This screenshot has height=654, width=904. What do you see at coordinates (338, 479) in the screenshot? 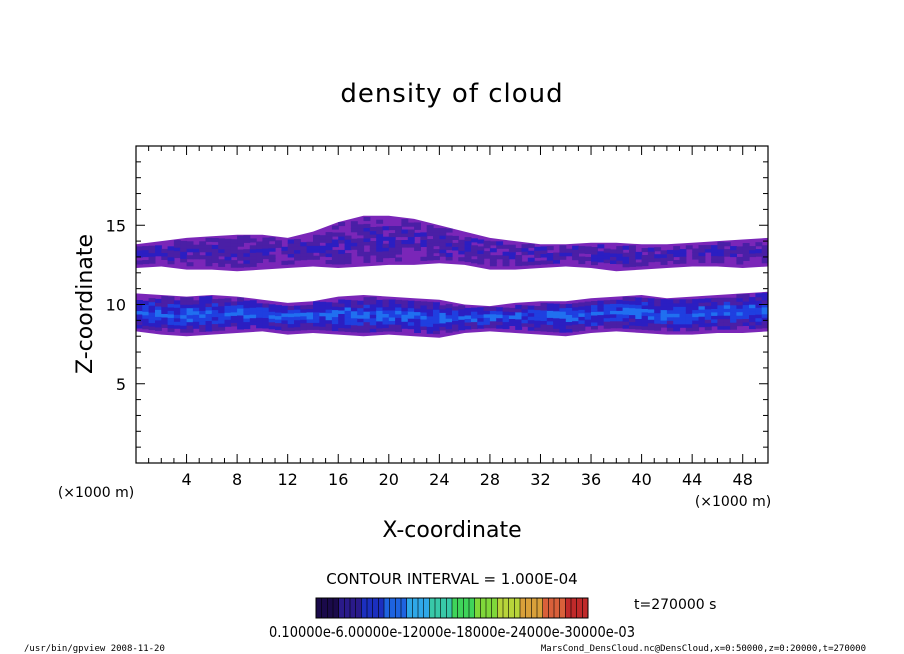
I see `x-tick-label: 16` at bounding box center [338, 479].